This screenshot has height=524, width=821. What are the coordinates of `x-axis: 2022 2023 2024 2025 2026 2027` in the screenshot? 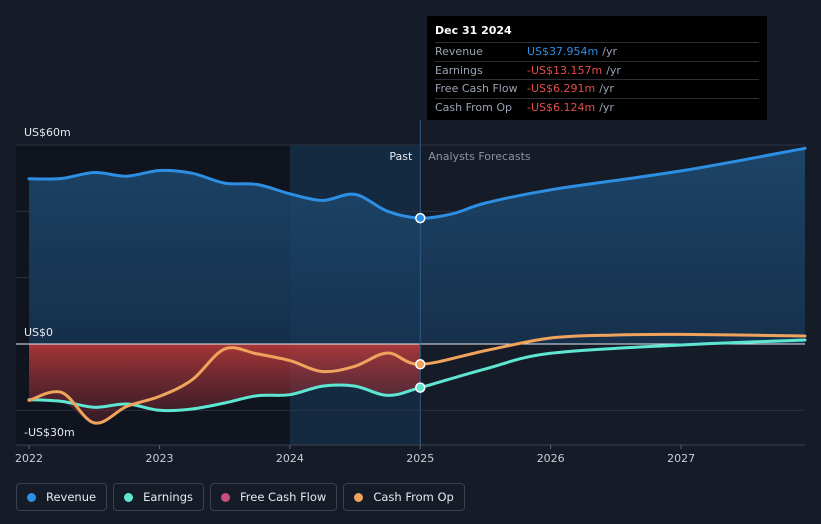 It's located at (355, 455).